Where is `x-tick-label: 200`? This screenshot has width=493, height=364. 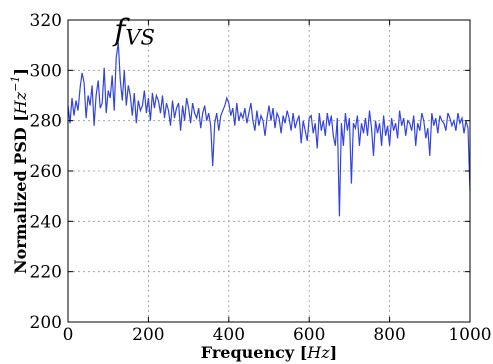
x-tick-label: 200 is located at coordinates (148, 335).